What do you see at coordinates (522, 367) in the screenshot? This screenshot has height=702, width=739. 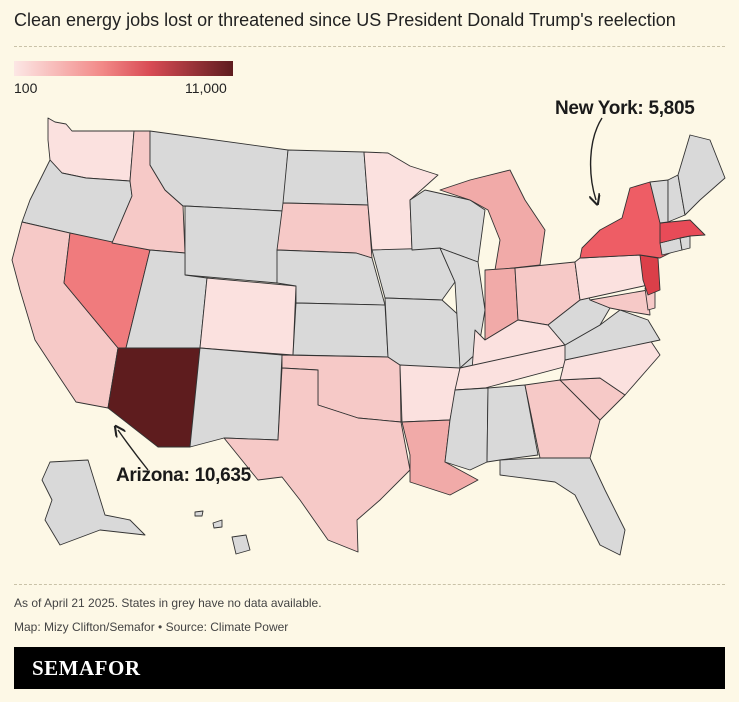 I see `state-tennessee` at bounding box center [522, 367].